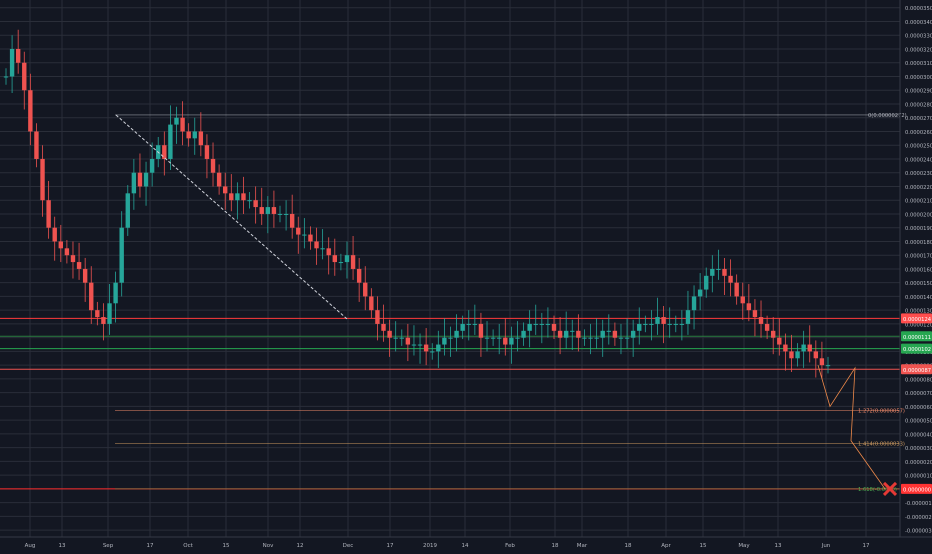 Image resolution: width=932 pixels, height=554 pixels. What do you see at coordinates (918, 380) in the screenshot?
I see `y-tick-label: 0.0000080` at bounding box center [918, 380].